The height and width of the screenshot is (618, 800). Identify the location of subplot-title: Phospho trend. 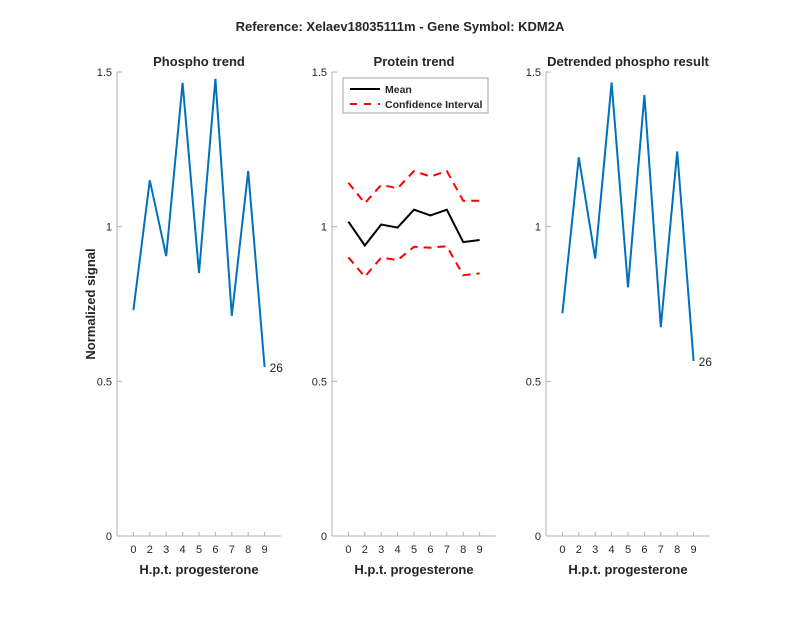
(199, 61).